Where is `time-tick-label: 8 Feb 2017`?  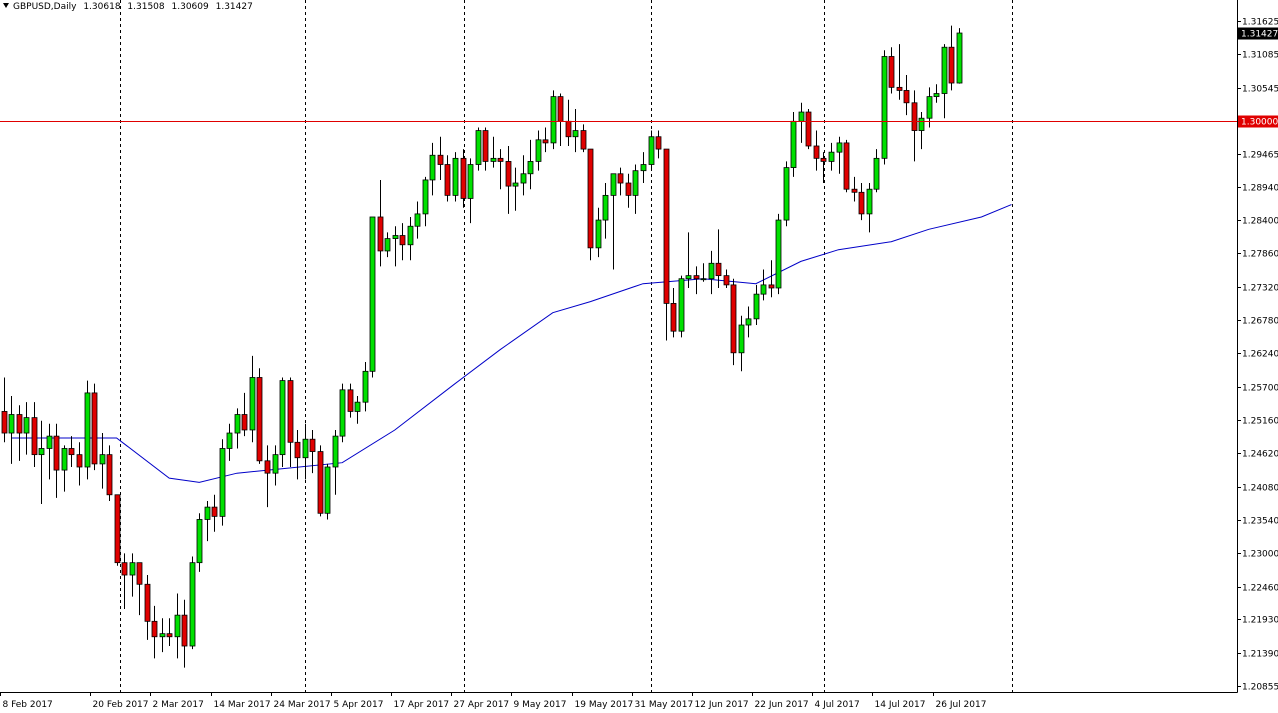
time-tick-label: 8 Feb 2017 is located at coordinates (28, 705).